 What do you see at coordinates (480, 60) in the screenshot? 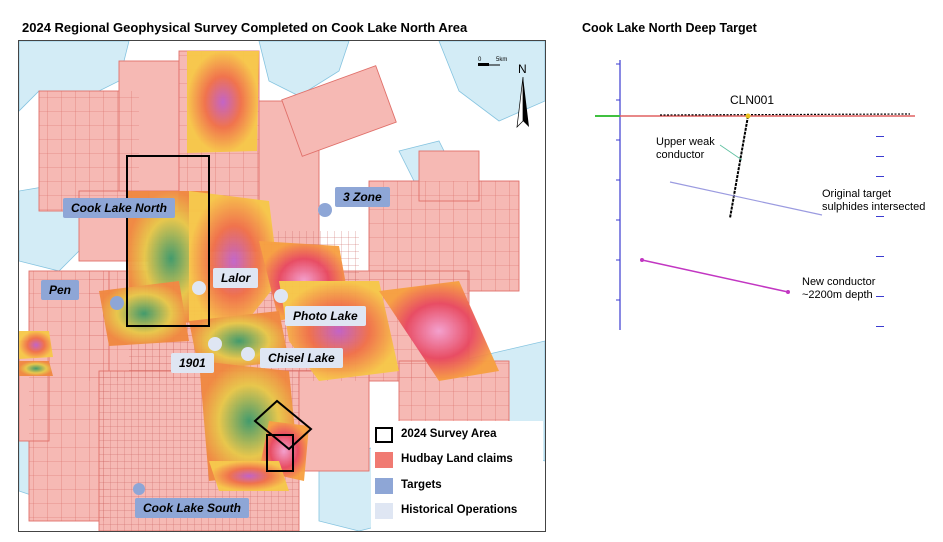
I see `scale-start: 0` at bounding box center [480, 60].